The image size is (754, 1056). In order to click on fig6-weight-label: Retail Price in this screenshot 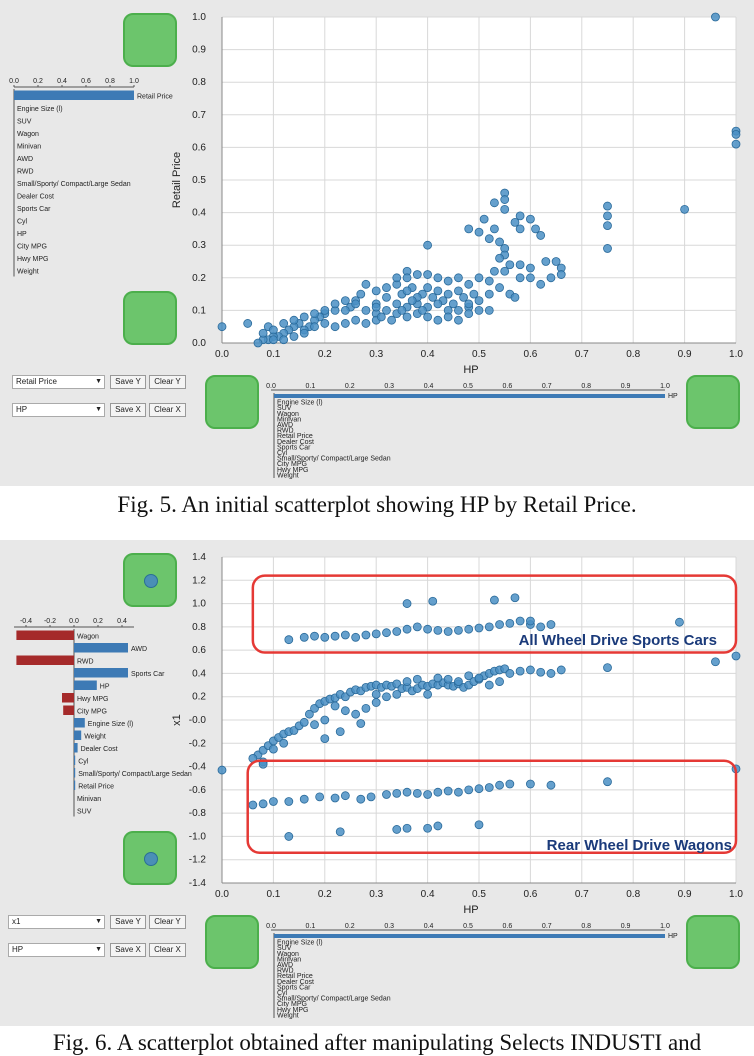, I will do `click(96, 787)`.